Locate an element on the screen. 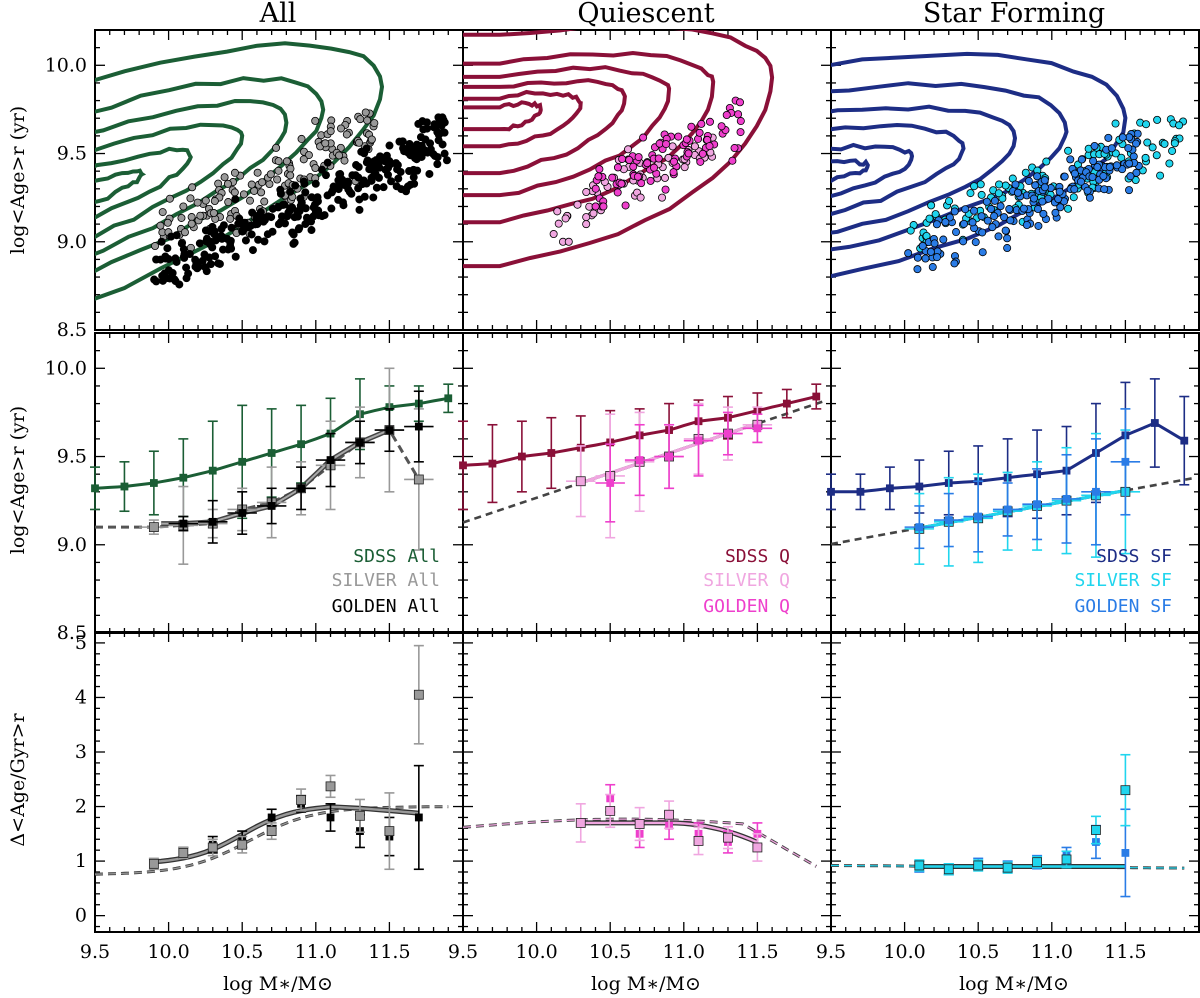 The width and height of the screenshot is (1200, 998). x-tick-label: 11.5 is located at coordinates (757, 952).